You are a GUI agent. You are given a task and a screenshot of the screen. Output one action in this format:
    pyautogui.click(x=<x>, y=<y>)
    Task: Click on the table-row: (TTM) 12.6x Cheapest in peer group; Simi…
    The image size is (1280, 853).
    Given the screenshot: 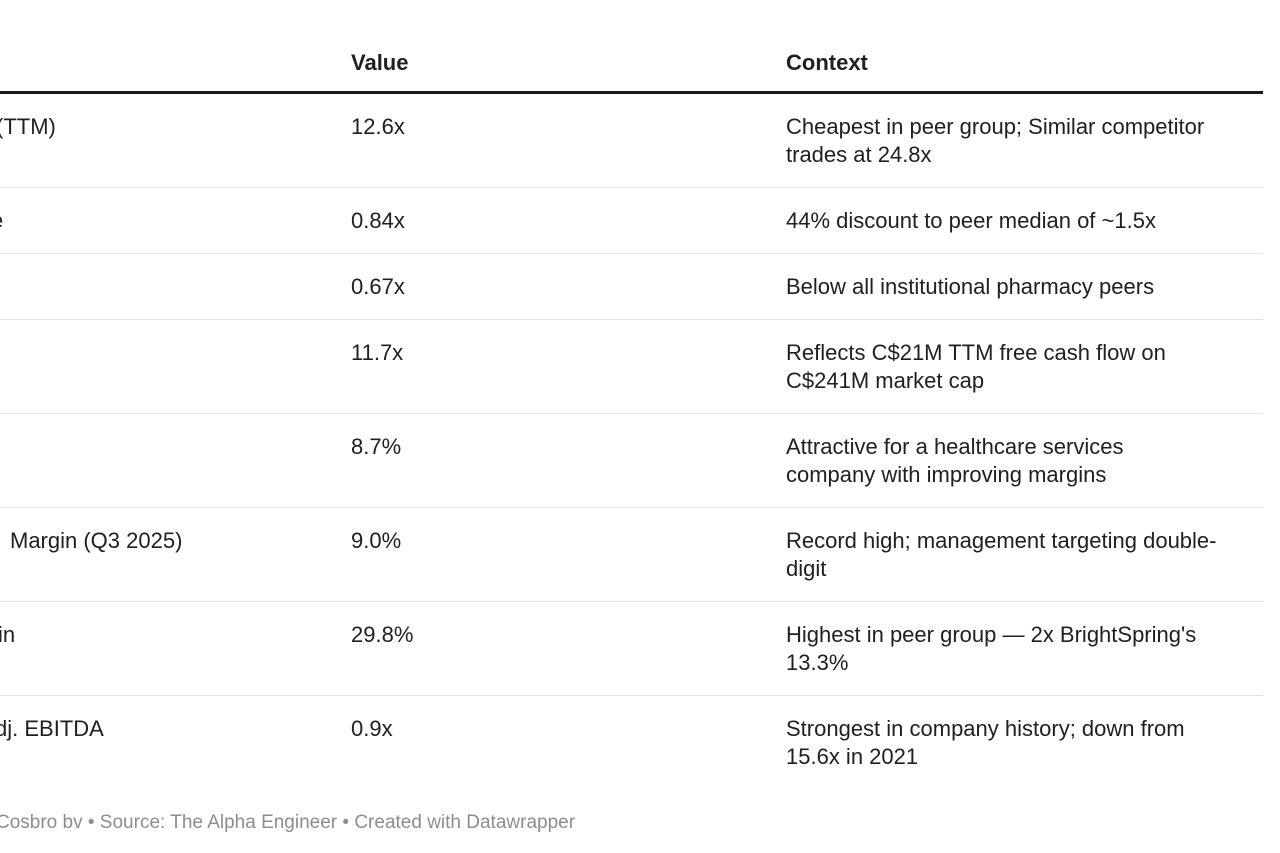 What is the action you would take?
    pyautogui.click(x=631, y=140)
    